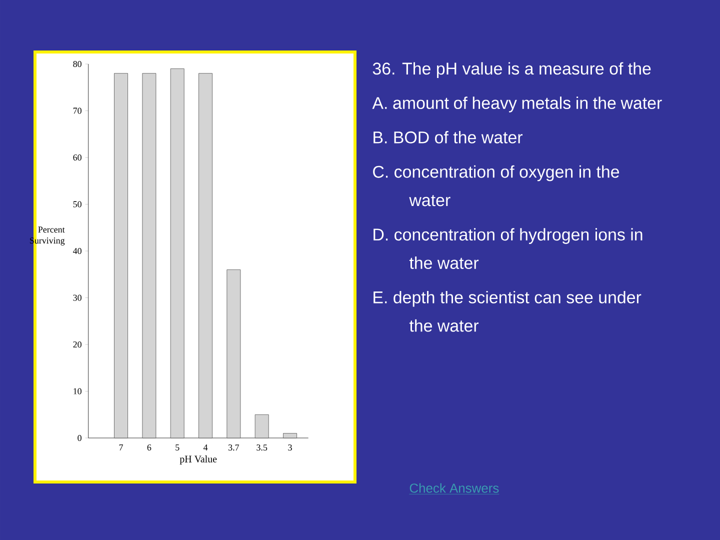 Image resolution: width=720 pixels, height=540 pixels. I want to click on x-tick-label: 7, so click(121, 447).